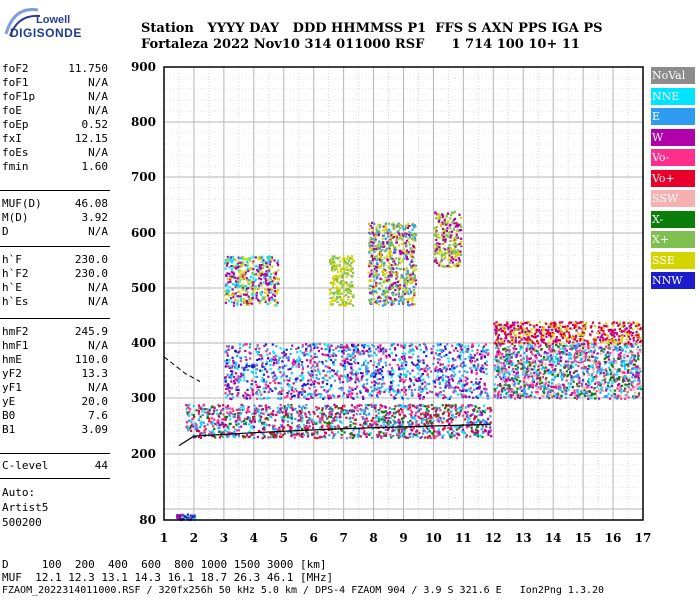 Image resolution: width=700 pixels, height=600 pixels. I want to click on param-row-he: h`E N/A, so click(55, 288).